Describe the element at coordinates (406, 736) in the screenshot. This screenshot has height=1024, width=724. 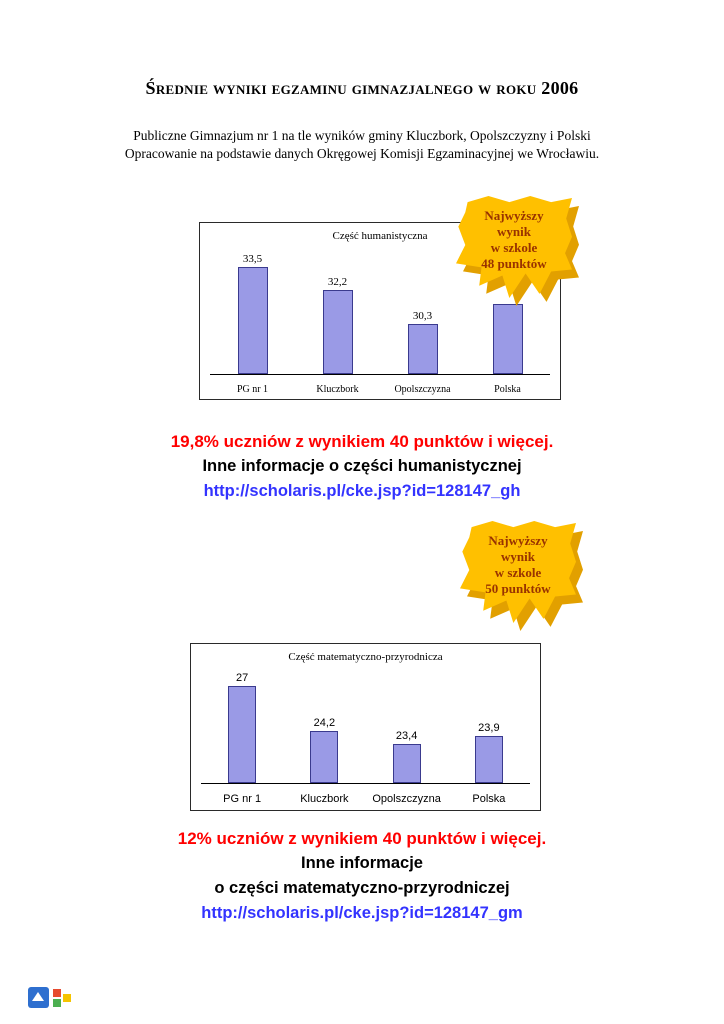
I see `bar-value-label: 23,4` at that location.